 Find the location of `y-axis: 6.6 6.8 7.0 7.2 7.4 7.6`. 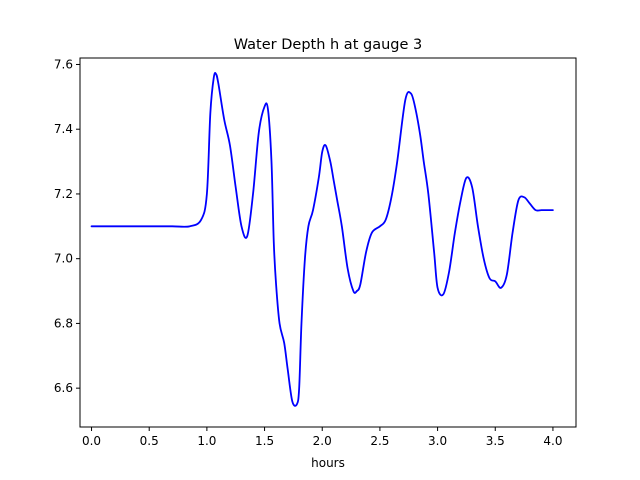

y-axis: 6.6 6.8 7.0 7.2 7.4 7.6 is located at coordinates (67, 226).